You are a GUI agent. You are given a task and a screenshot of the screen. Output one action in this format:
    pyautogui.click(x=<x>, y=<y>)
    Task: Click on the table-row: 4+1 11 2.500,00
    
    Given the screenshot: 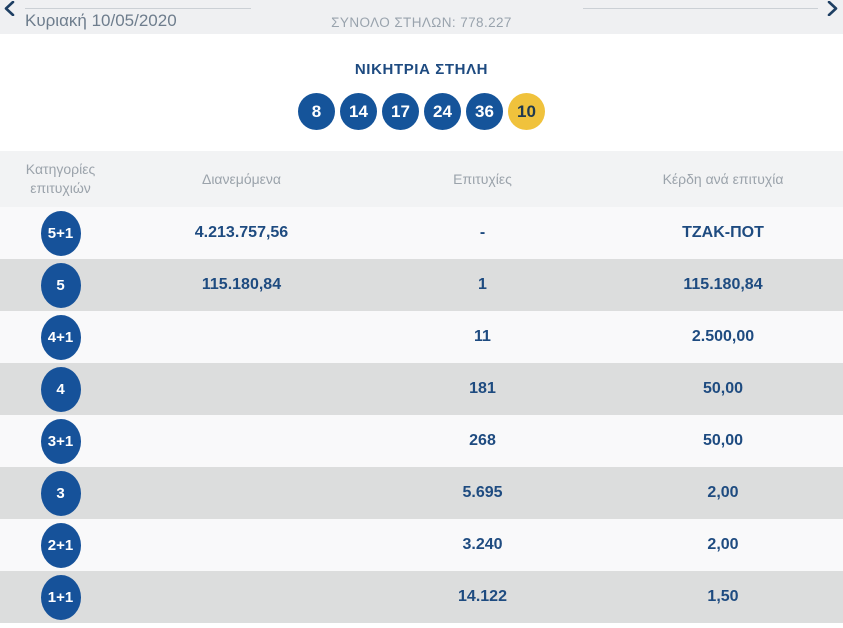 What is the action you would take?
    pyautogui.click(x=421, y=337)
    